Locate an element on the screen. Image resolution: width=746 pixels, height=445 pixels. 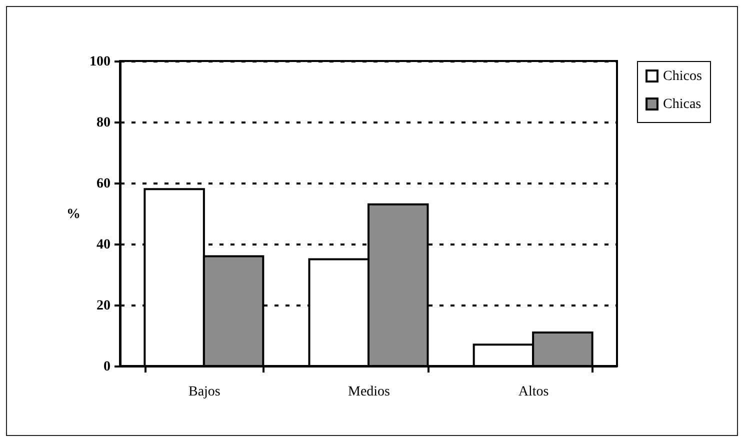
x-tick-label: Altos is located at coordinates (533, 392).